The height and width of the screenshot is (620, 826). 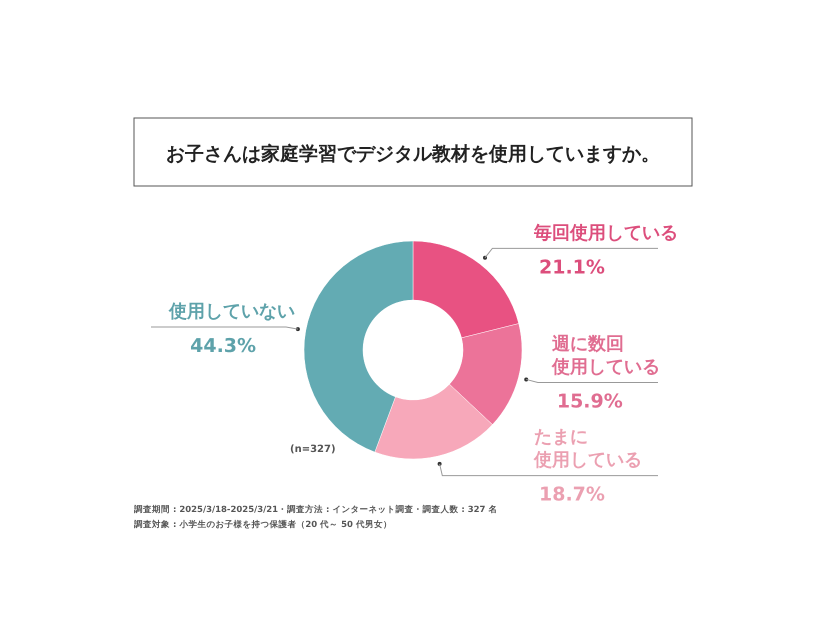 I want to click on text: 調査期間 : 2025/3/18-2025/3/21・調査方法 : インターネット調査・調査人数 : 327 名, so click(x=316, y=509).